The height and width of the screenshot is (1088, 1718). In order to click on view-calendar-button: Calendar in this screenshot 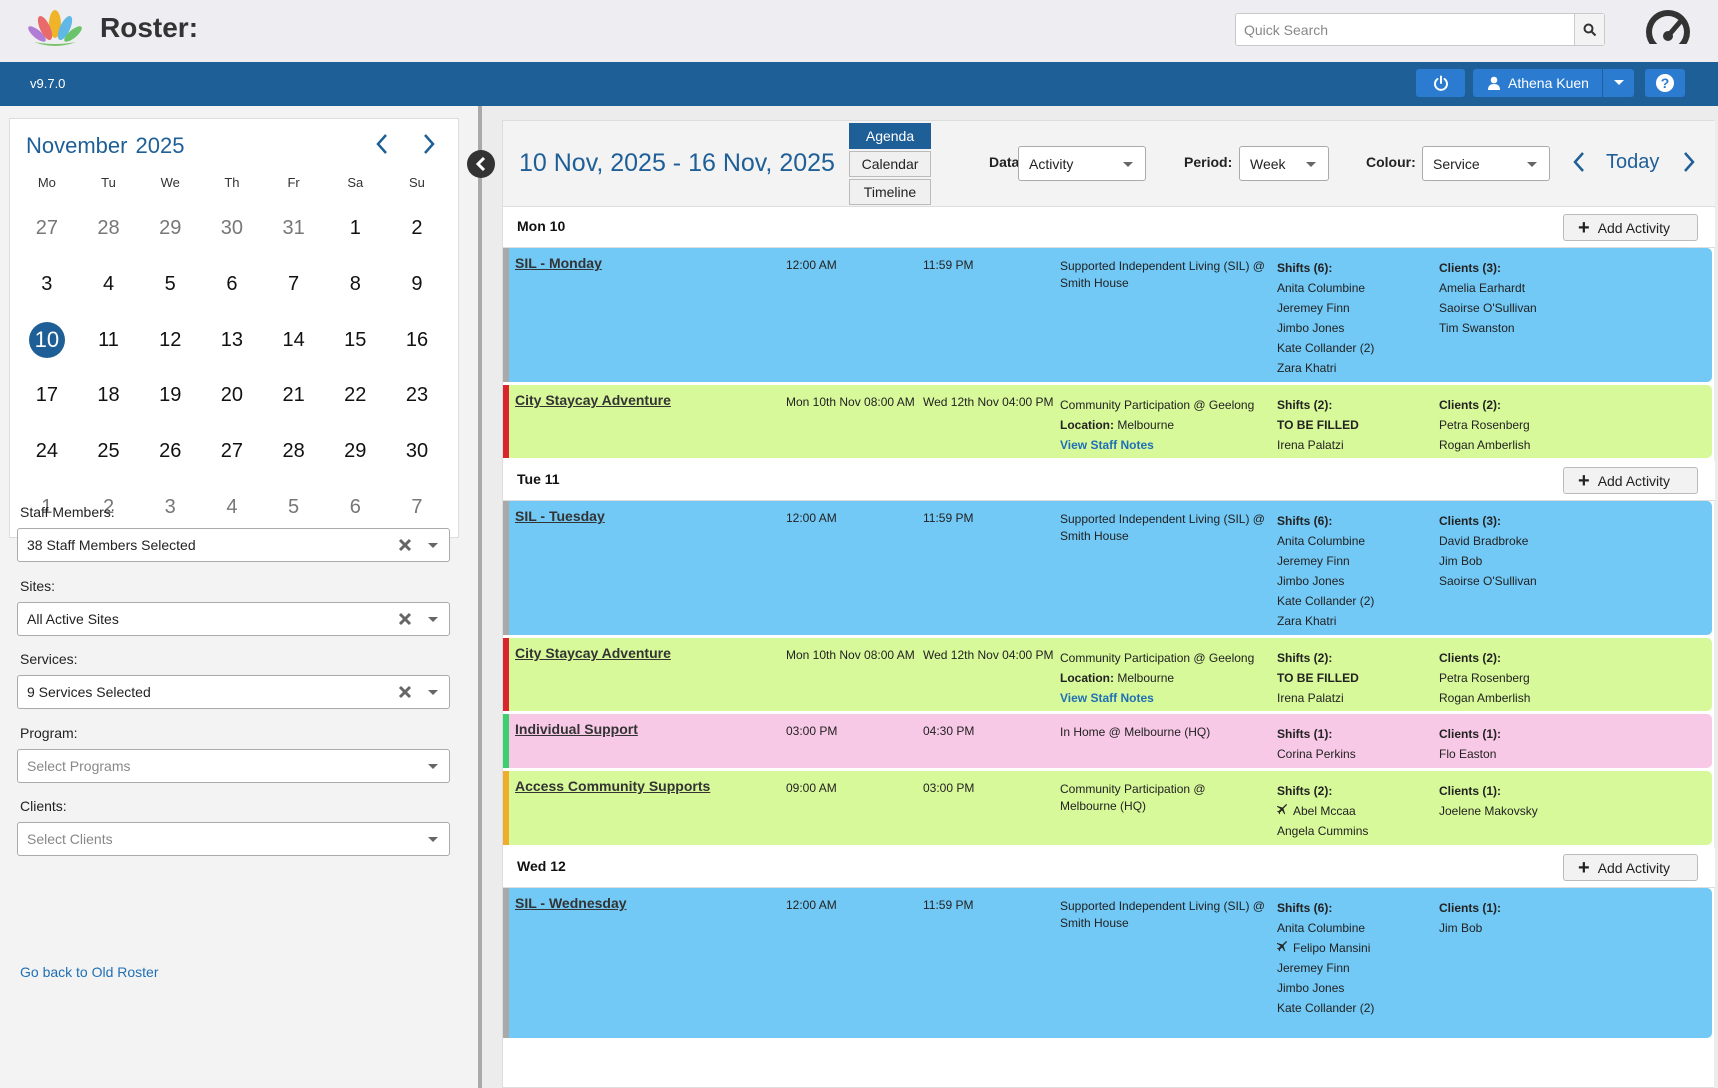, I will do `click(890, 164)`.